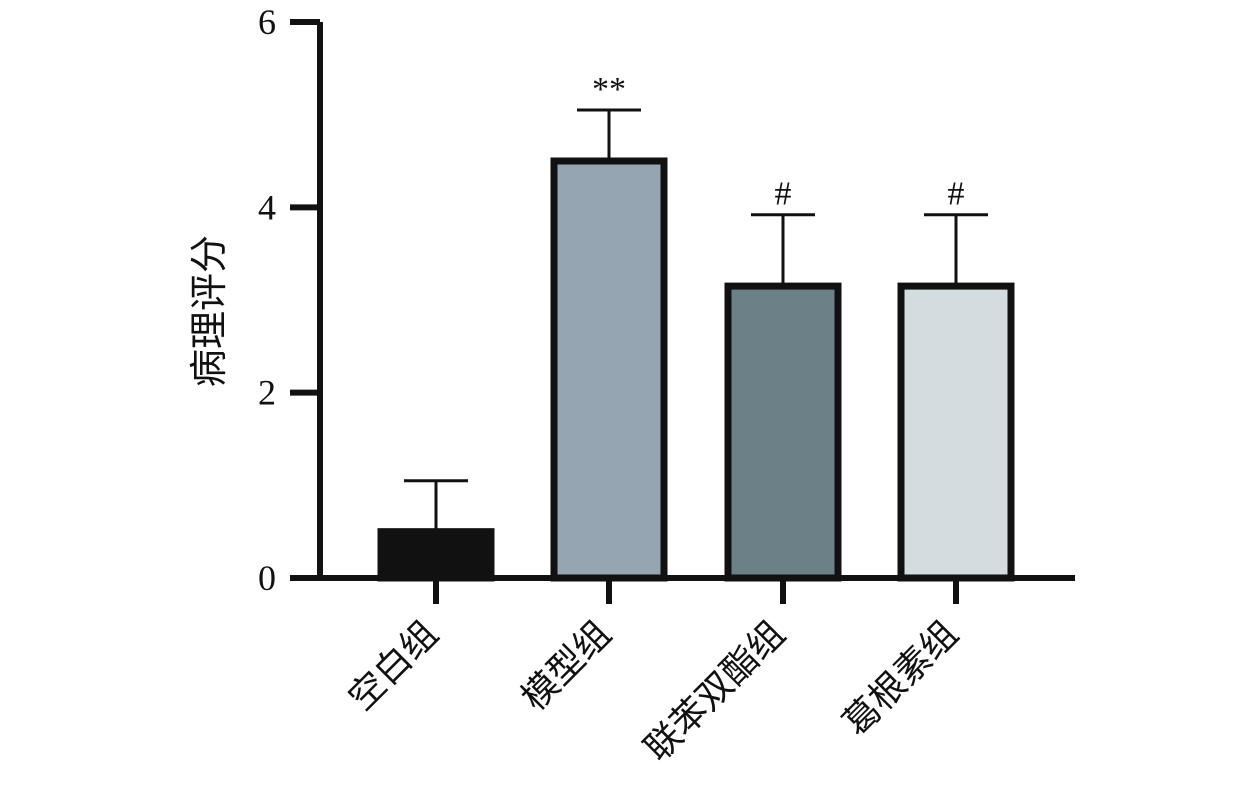 The width and height of the screenshot is (1260, 804). I want to click on significance-label: **, so click(609, 89).